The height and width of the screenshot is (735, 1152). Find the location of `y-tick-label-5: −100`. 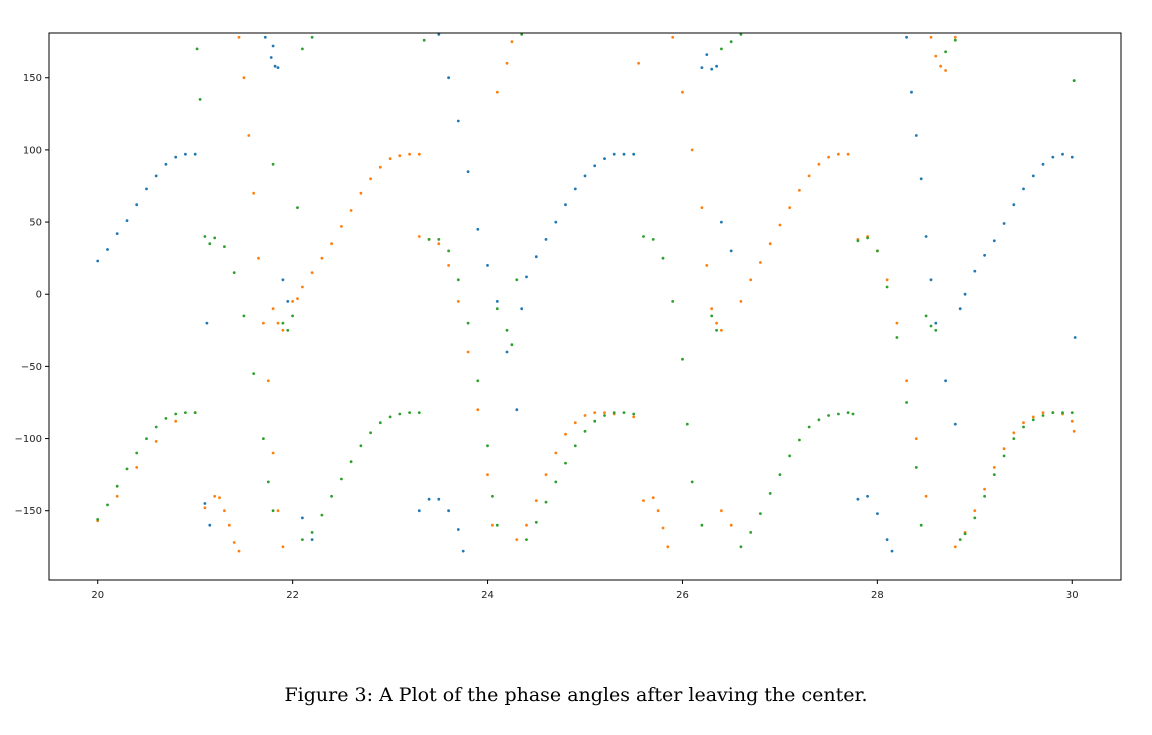

y-tick-label-5: −100 is located at coordinates (28, 439).